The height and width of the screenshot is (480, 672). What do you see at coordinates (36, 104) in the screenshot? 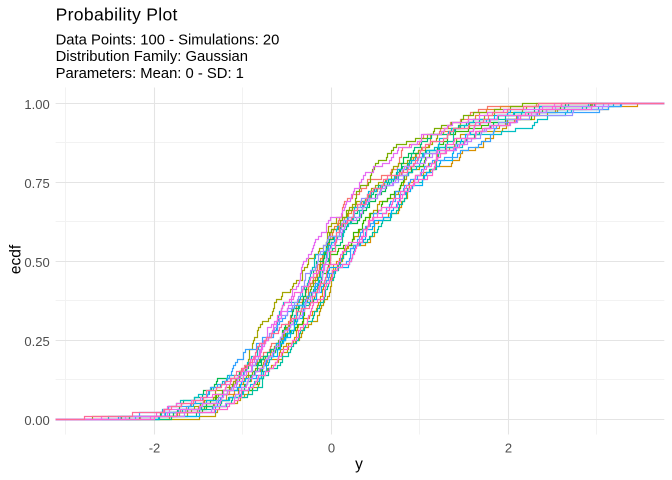
I see `svg-text: 1.00` at bounding box center [36, 104].